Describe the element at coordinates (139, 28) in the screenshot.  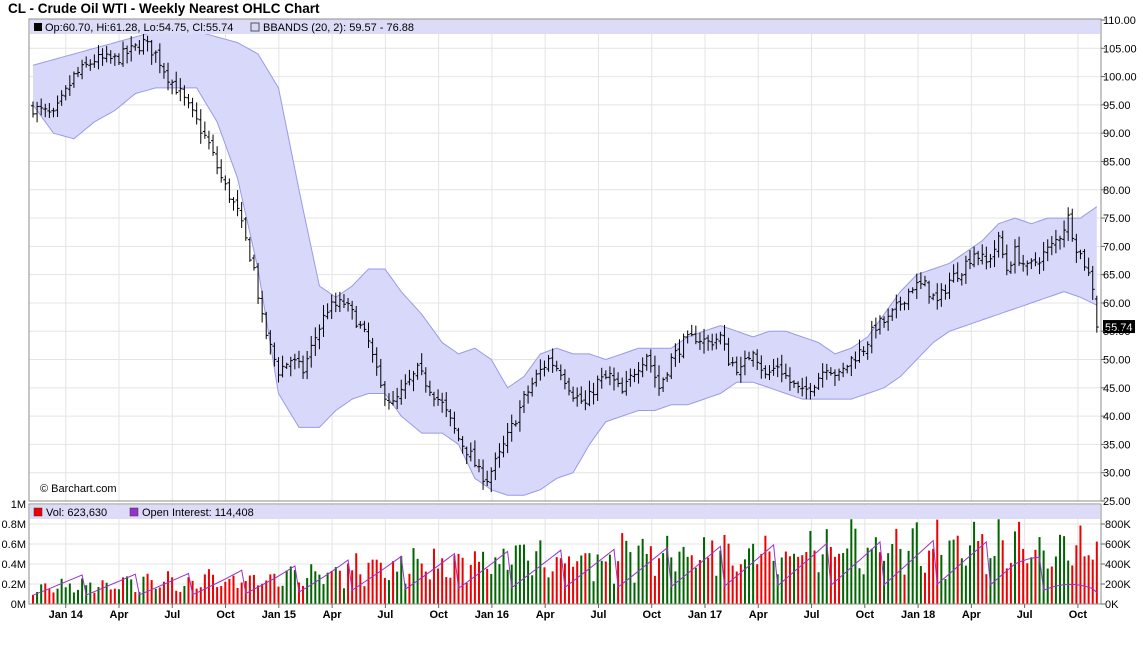
I see `ohlc-legend-text: Op:60.70, Hi:61.28, Lo:54.75, Cl:55.74` at that location.